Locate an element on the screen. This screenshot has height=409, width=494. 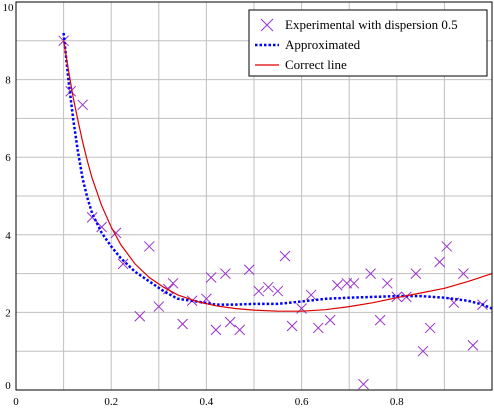
x-tick-label: 0.2 is located at coordinates (111, 402).